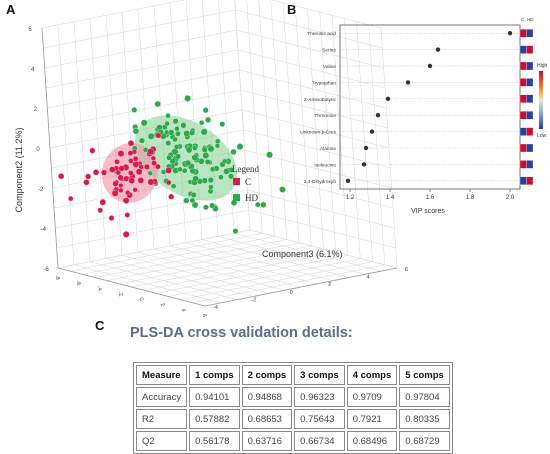 This screenshot has width=550, height=454. What do you see at coordinates (372, 375) in the screenshot?
I see `header-cell: 4 comps` at bounding box center [372, 375].